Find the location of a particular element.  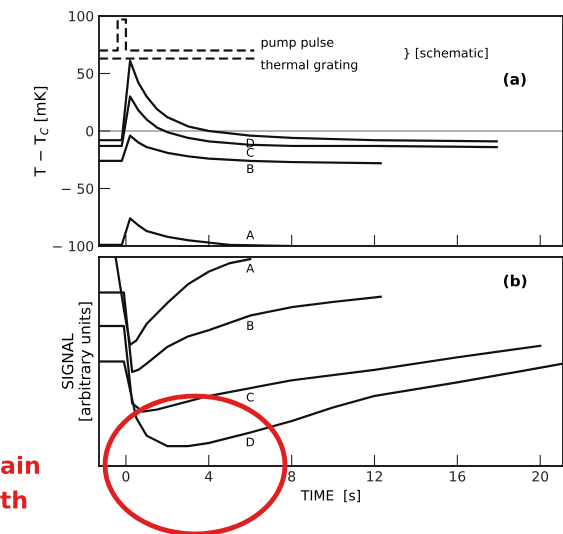

x-tick-label: 8 is located at coordinates (292, 476).